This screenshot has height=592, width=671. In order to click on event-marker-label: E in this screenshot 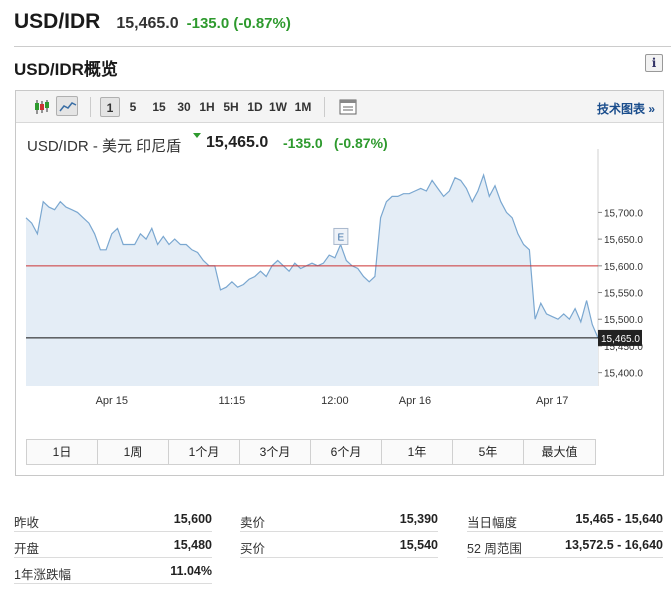, I will do `click(341, 237)`.